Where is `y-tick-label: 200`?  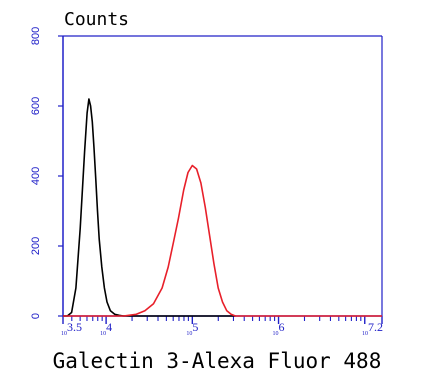 y-tick-label: 200 is located at coordinates (36, 246).